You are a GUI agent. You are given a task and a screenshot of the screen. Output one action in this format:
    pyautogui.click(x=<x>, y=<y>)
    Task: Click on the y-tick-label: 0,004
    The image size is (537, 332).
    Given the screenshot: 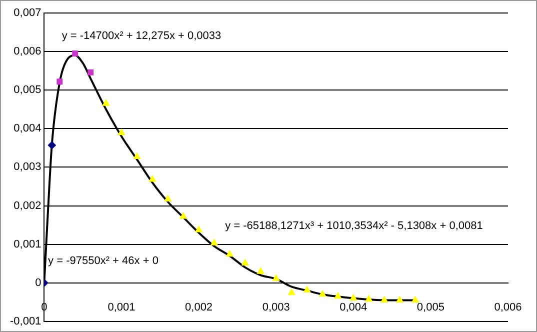 What is the action you would take?
    pyautogui.click(x=28, y=128)
    